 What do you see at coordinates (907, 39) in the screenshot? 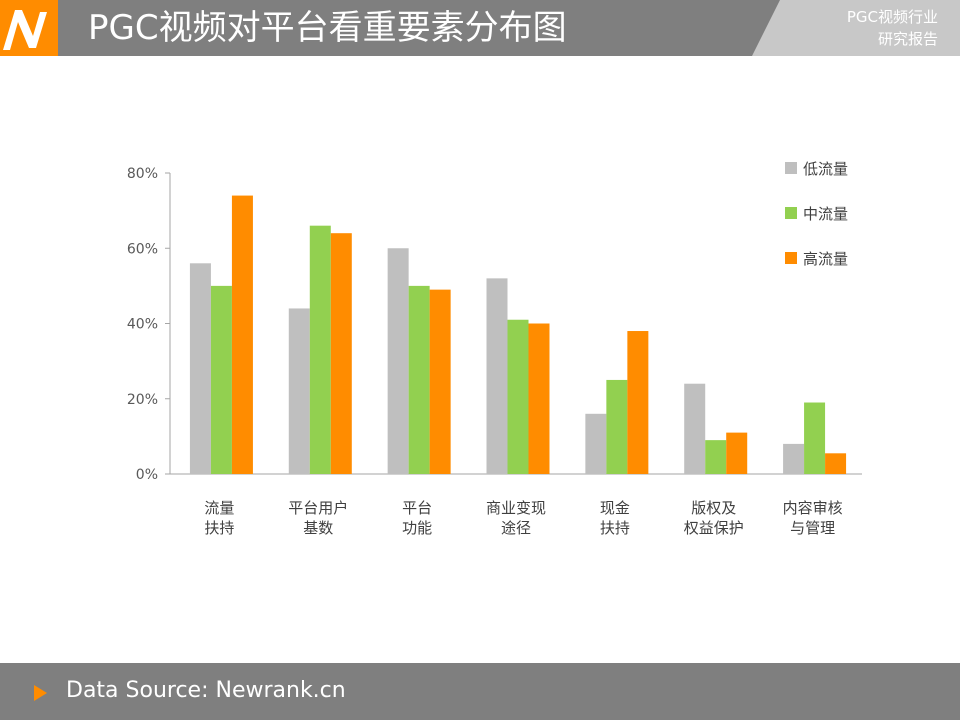
I see `report-tag-line2: 研究报告` at bounding box center [907, 39].